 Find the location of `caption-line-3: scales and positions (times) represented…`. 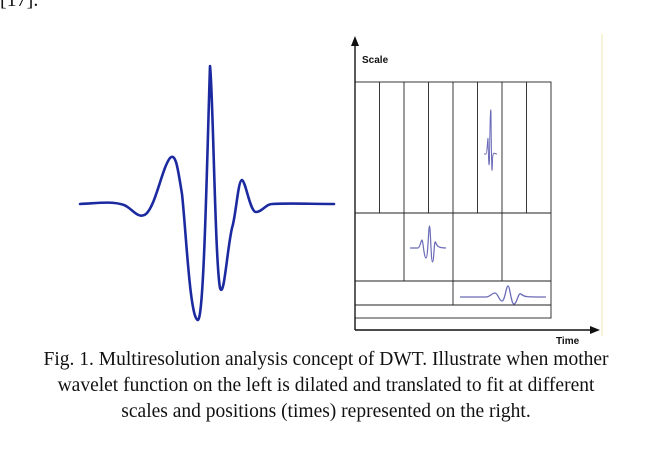

caption-line-3: scales and positions (times) represented… is located at coordinates (326, 411).